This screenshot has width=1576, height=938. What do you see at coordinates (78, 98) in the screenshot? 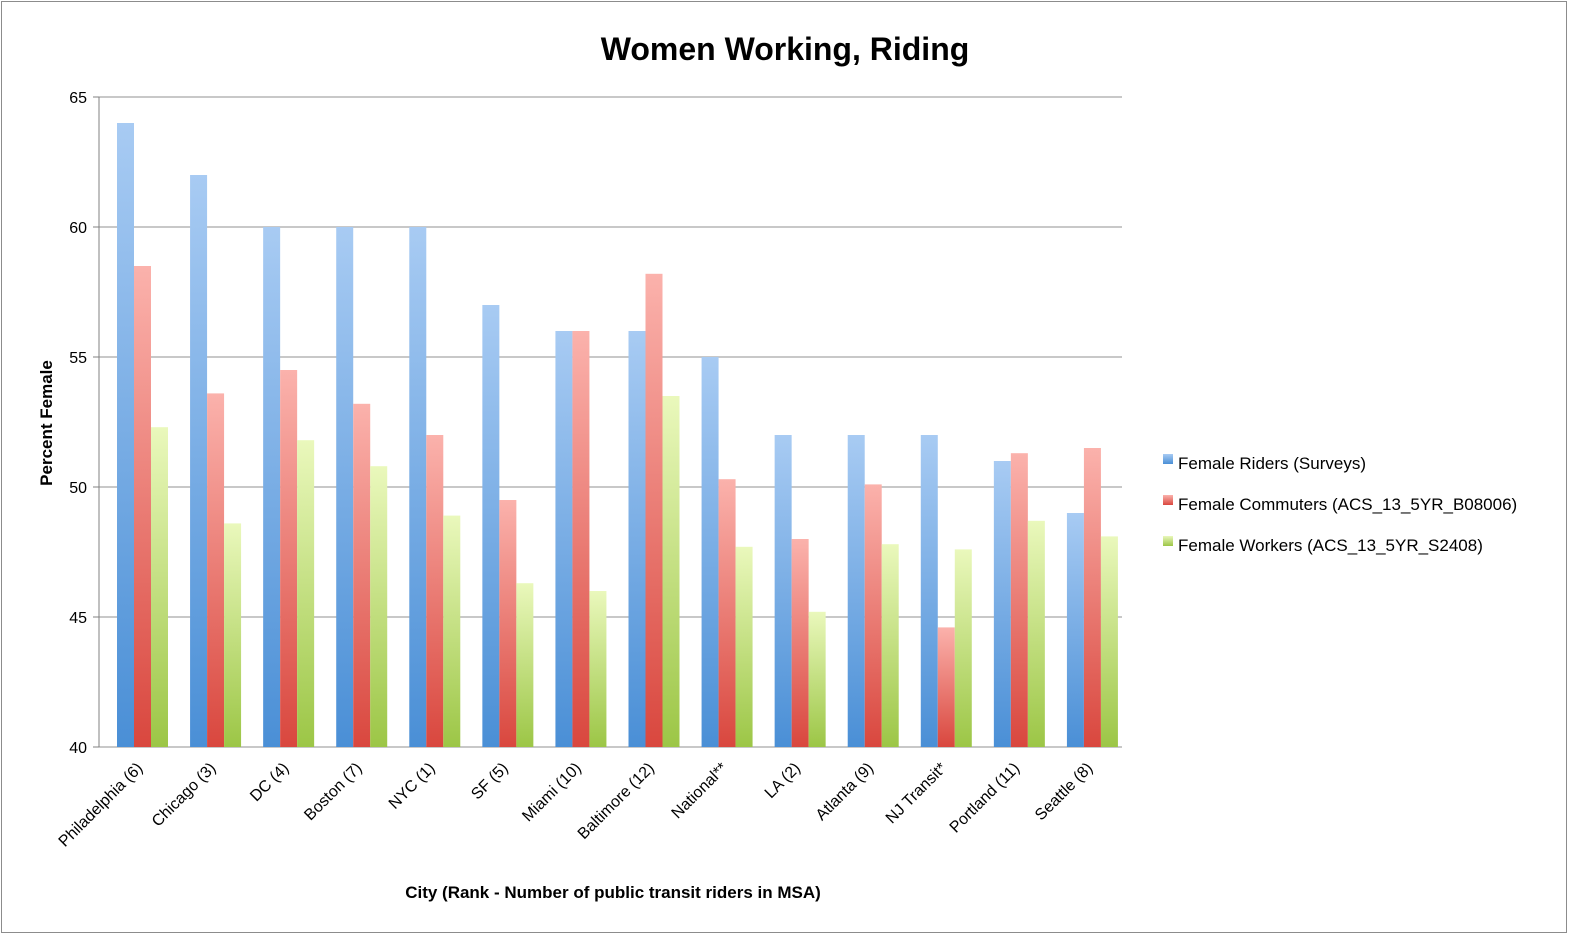
I see `y-tick-label: 65` at bounding box center [78, 98].